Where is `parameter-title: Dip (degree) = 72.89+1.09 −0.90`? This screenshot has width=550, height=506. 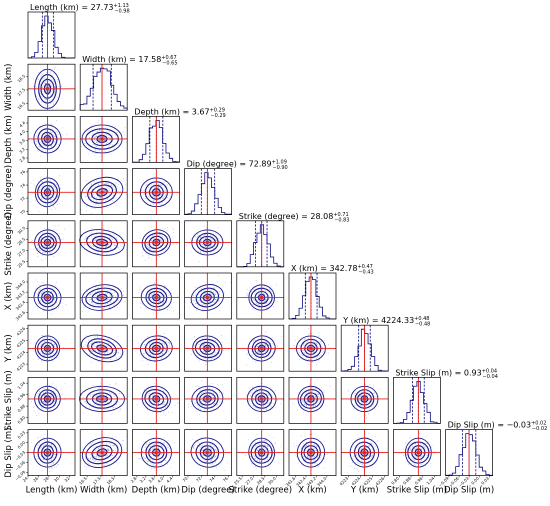
parameter-title: Dip (degree) = 72.89+1.09 −0.90 is located at coordinates (237, 166).